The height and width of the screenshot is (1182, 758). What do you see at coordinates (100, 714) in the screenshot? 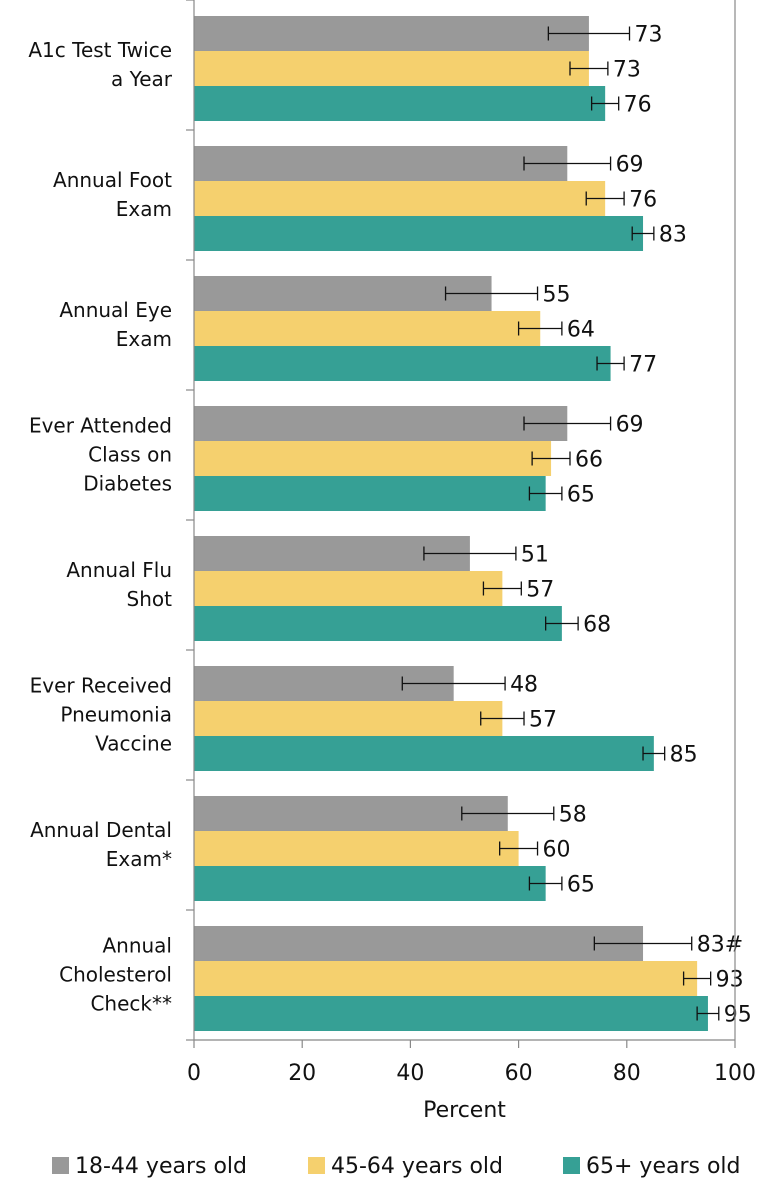
I see `category-label: Ever Received Pneumonia Vaccine` at bounding box center [100, 714].